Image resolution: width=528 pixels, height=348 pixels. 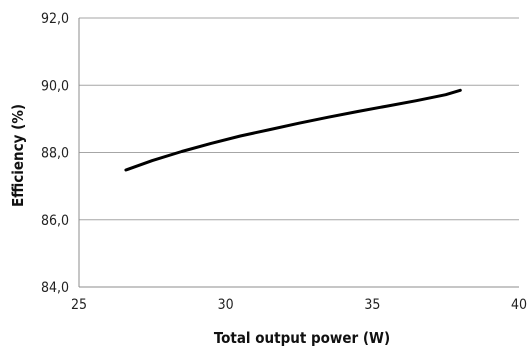 I want to click on x-tick-label: 40, so click(x=519, y=305).